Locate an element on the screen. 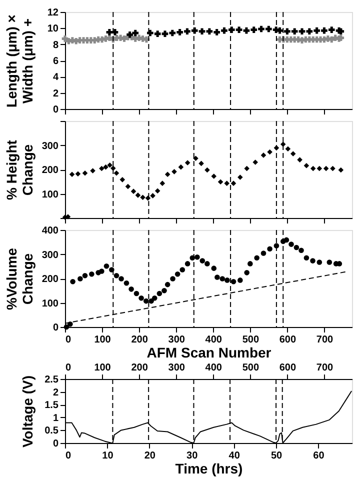  x-tick-label: 60 is located at coordinates (319, 456).